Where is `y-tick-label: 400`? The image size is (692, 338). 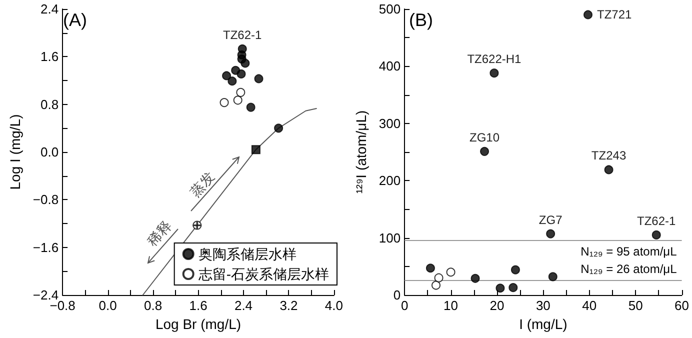
y-tick-label: 400 is located at coordinates (389, 66).